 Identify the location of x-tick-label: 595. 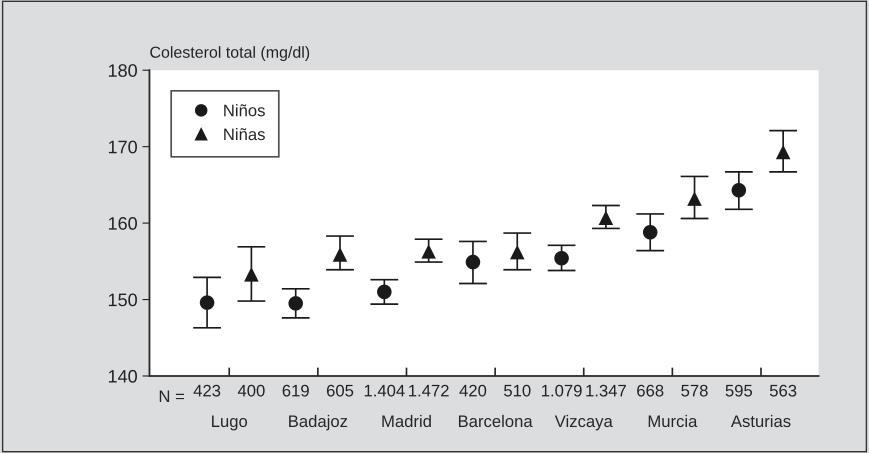
(739, 390).